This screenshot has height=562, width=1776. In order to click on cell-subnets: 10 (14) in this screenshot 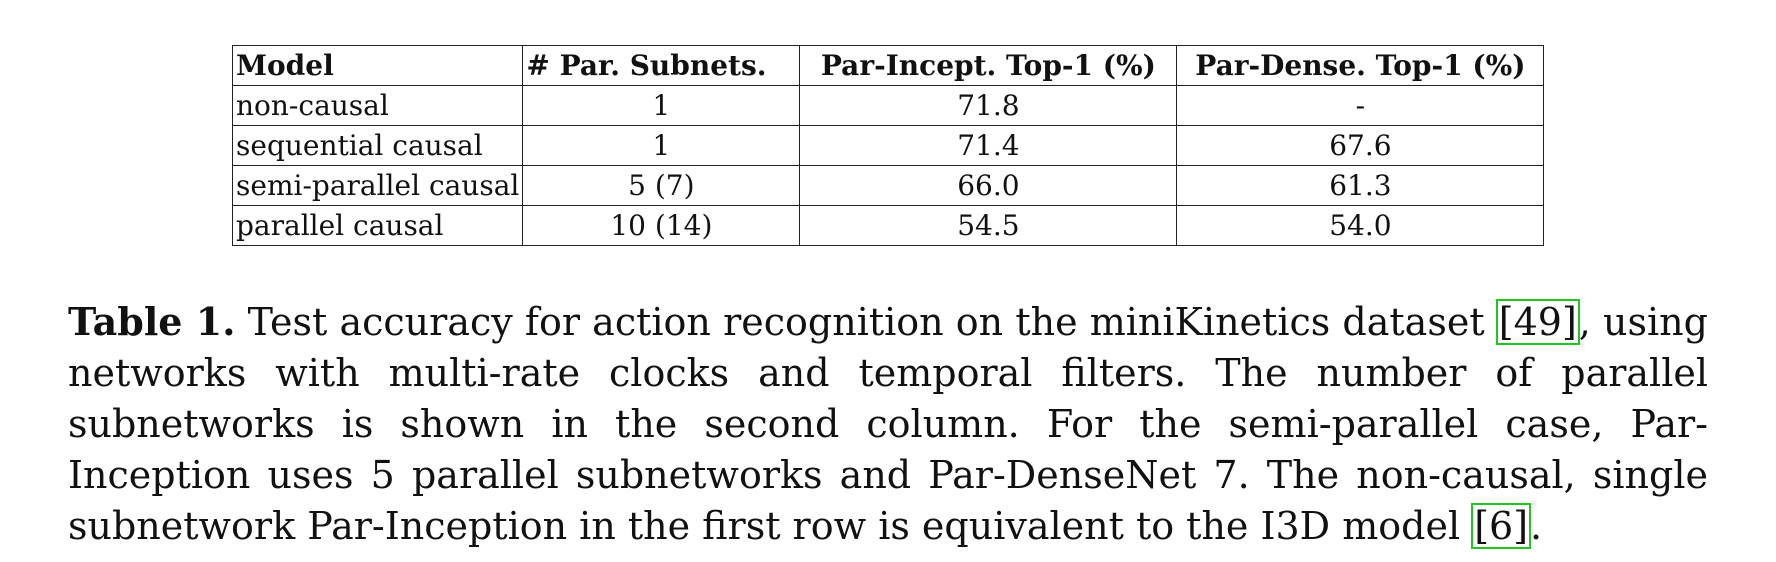, I will do `click(661, 225)`.